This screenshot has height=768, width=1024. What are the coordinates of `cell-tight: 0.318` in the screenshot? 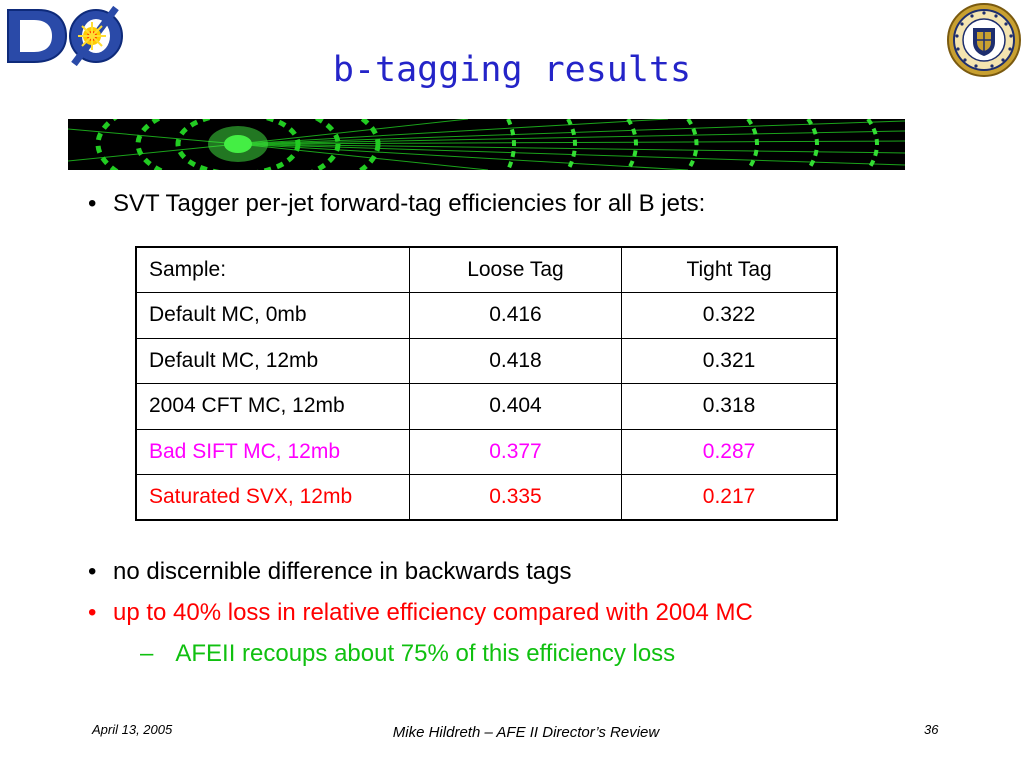 It's located at (729, 406).